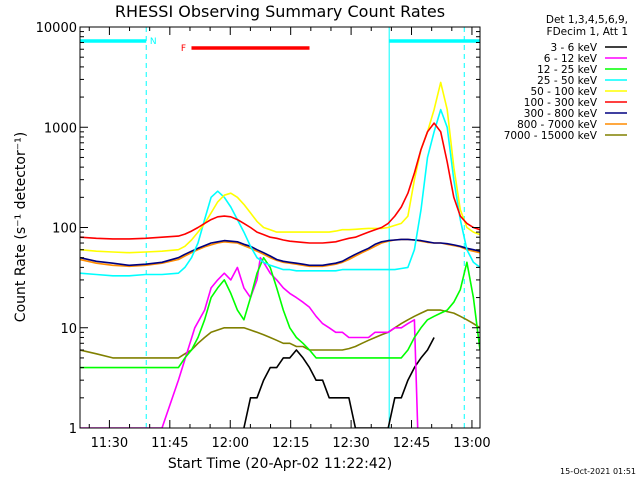 This screenshot has width=640, height=480. I want to click on y-axis-label: Count Rate (s⁻¹ detector⁻¹), so click(21, 227).